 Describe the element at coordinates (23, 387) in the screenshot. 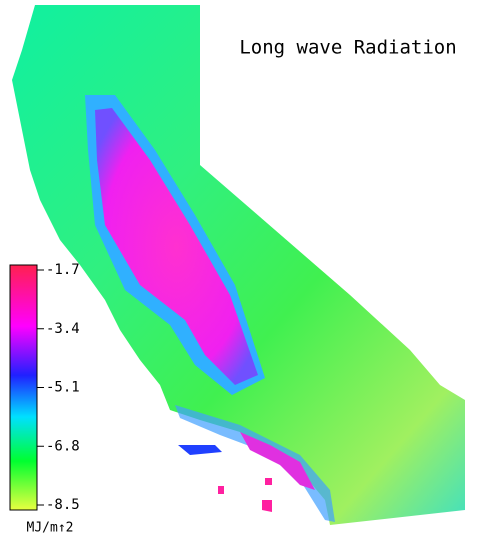

I see `color-scale` at that location.